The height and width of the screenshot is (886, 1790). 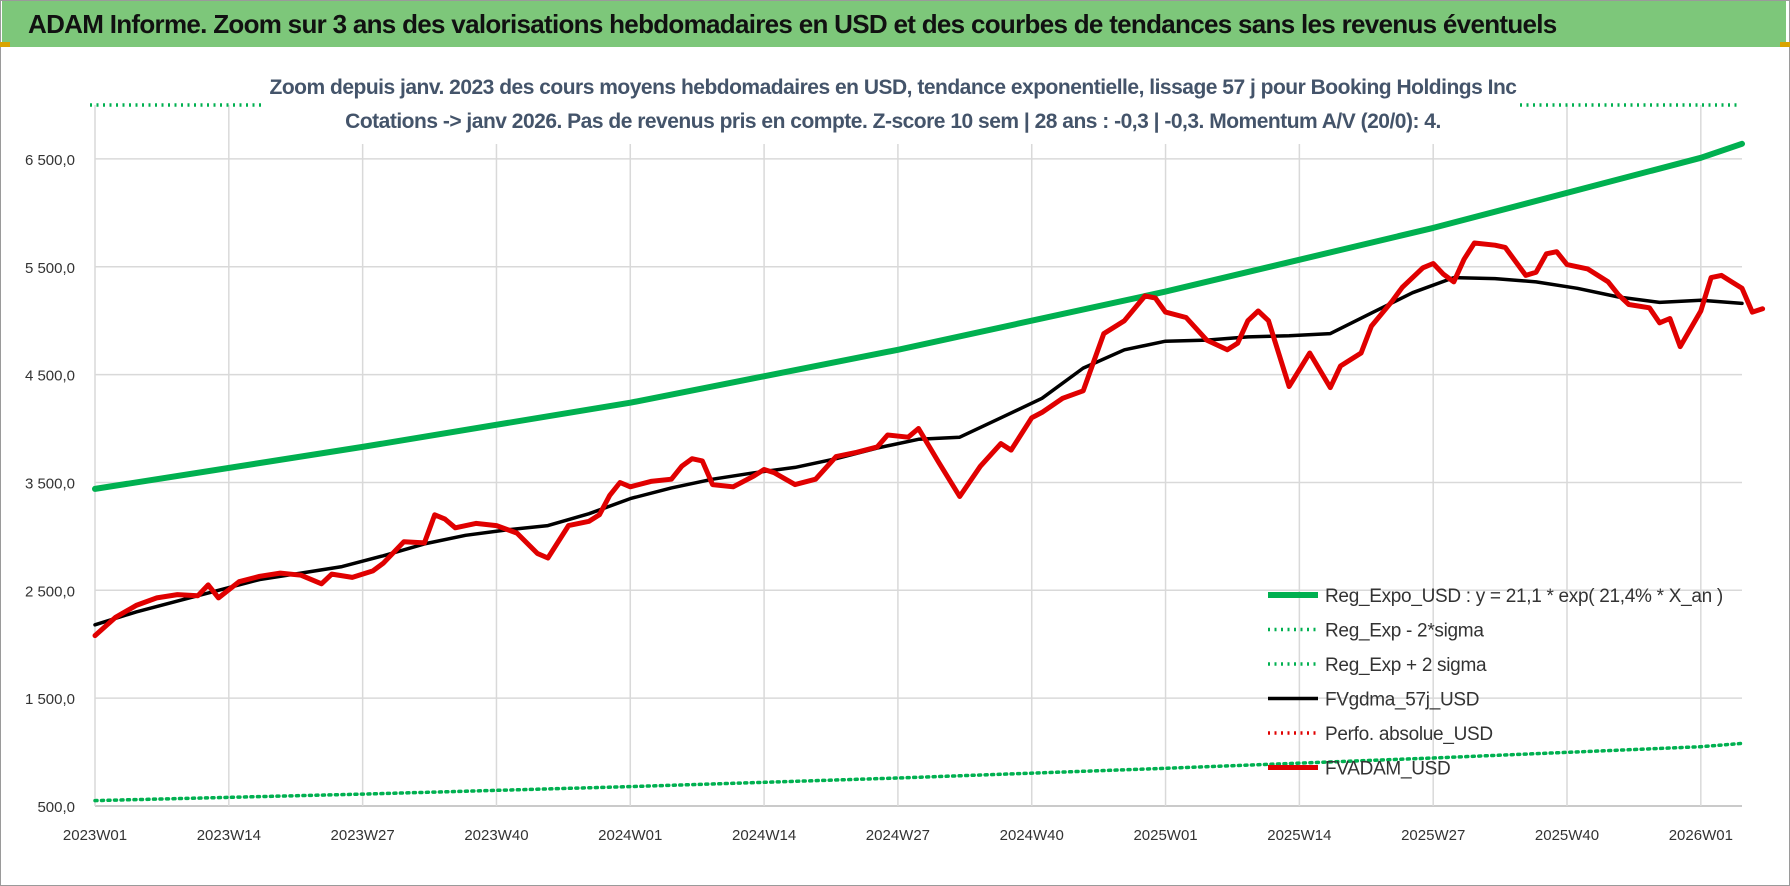 What do you see at coordinates (1701, 835) in the screenshot?
I see `x-tick-label: 2026W01` at bounding box center [1701, 835].